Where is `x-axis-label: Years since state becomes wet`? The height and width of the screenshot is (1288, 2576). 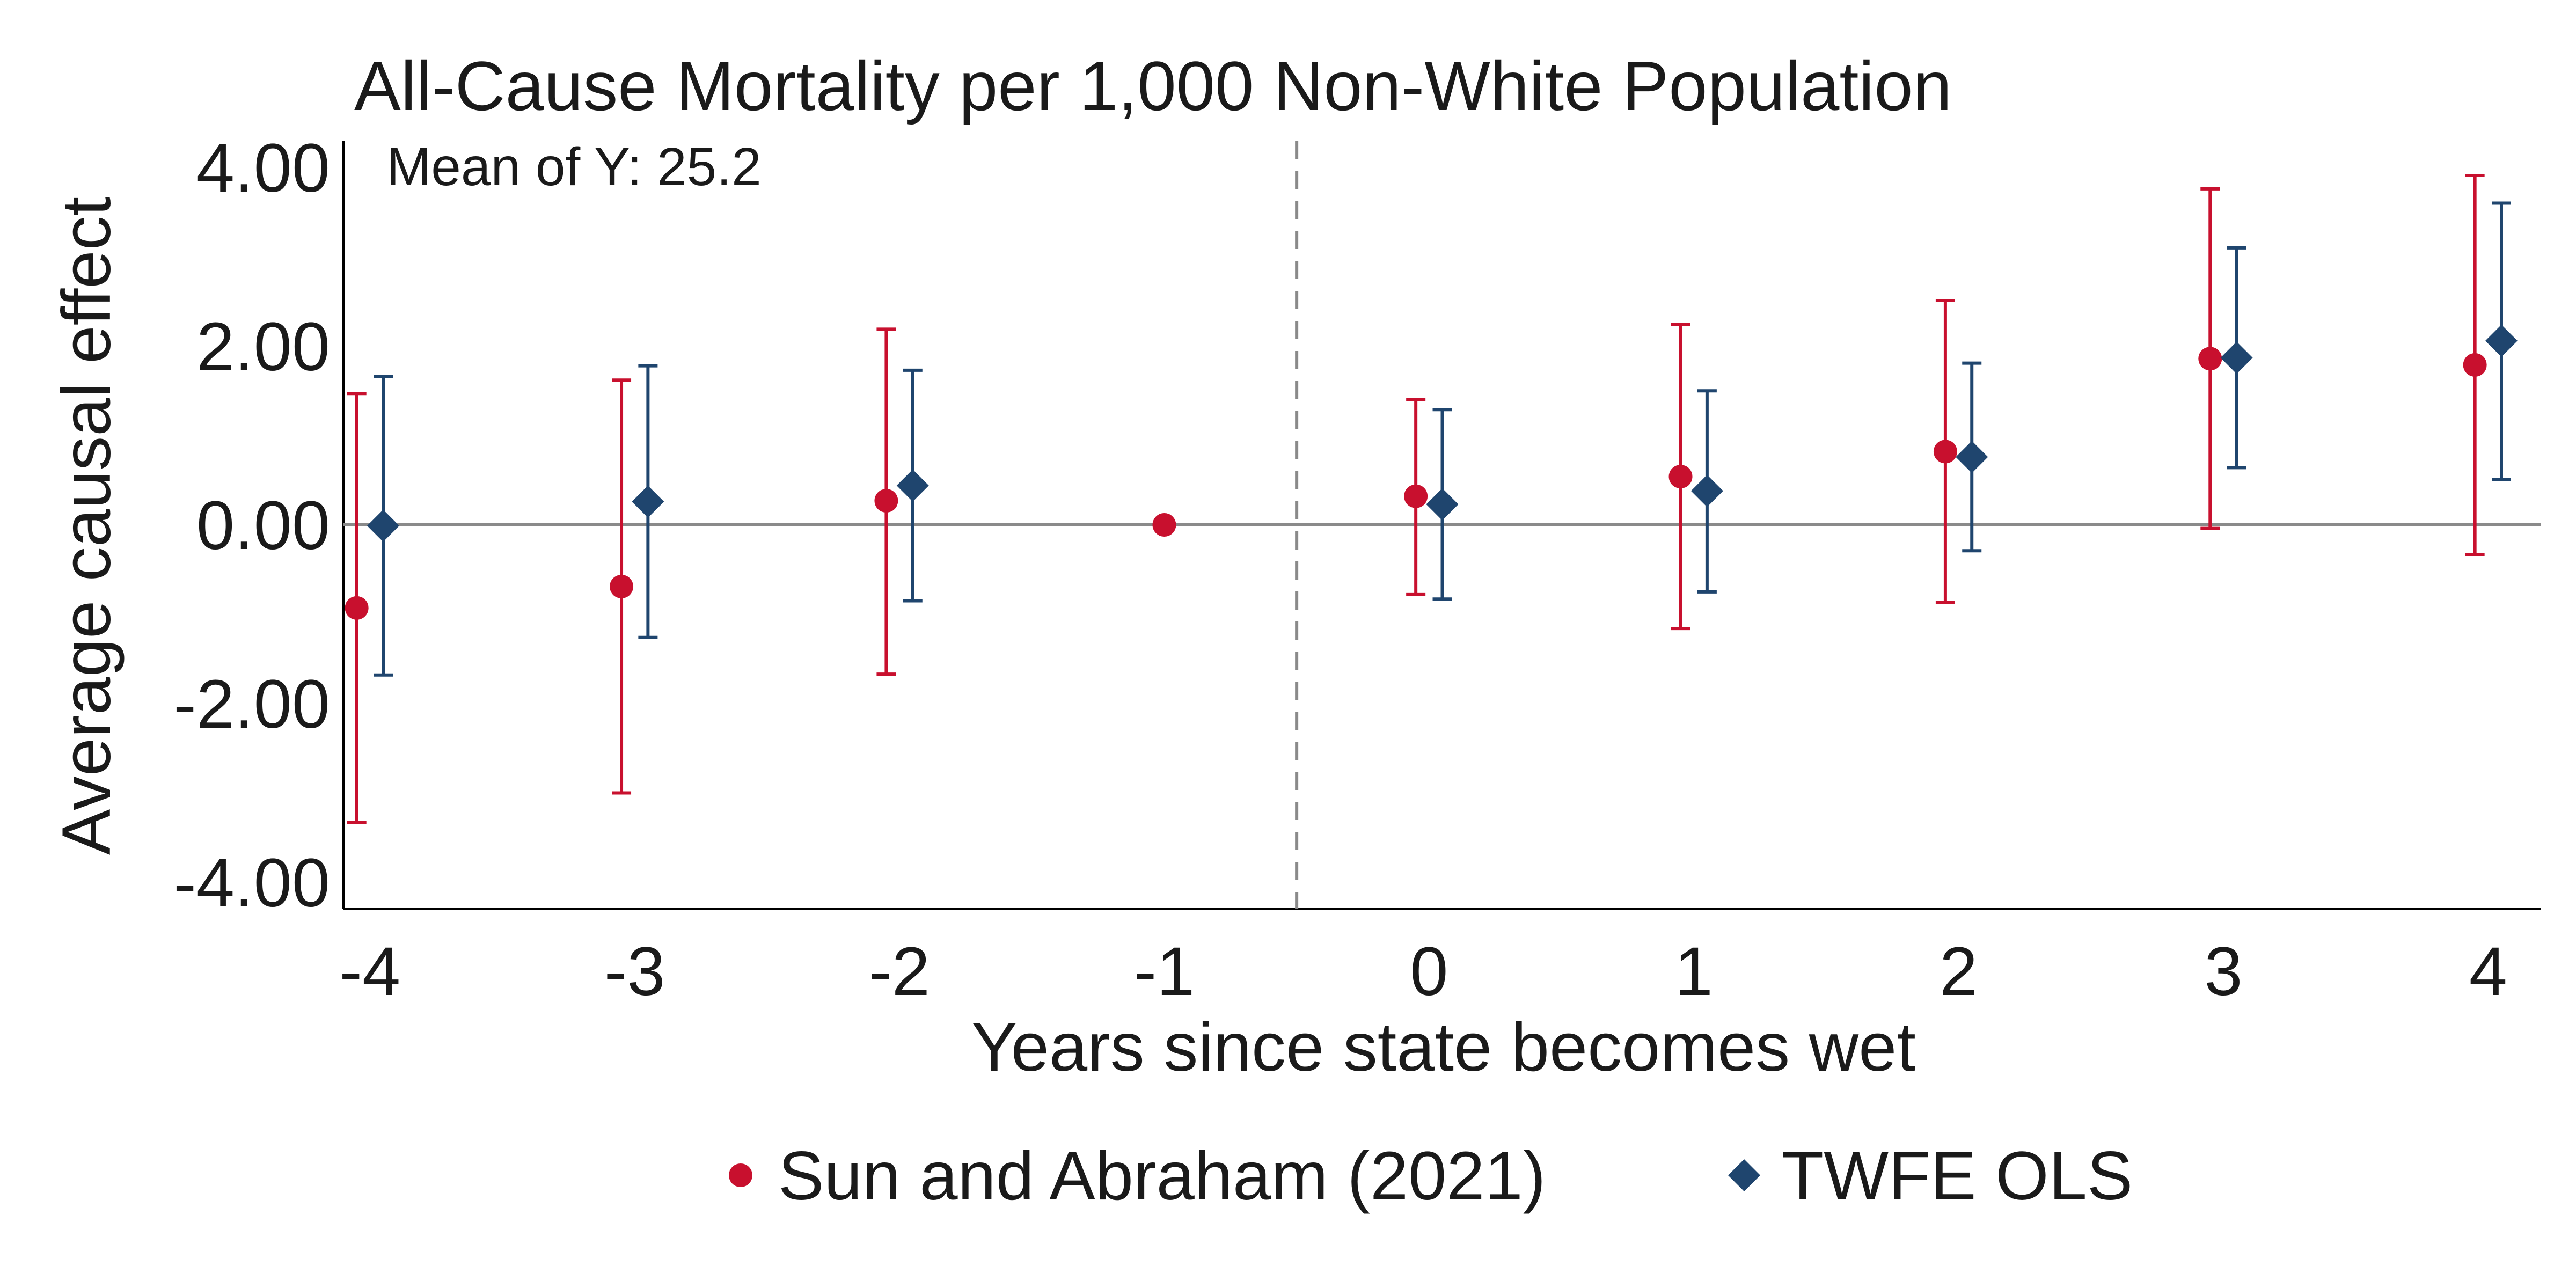 x-axis-label: Years since state becomes wet is located at coordinates (1443, 1047).